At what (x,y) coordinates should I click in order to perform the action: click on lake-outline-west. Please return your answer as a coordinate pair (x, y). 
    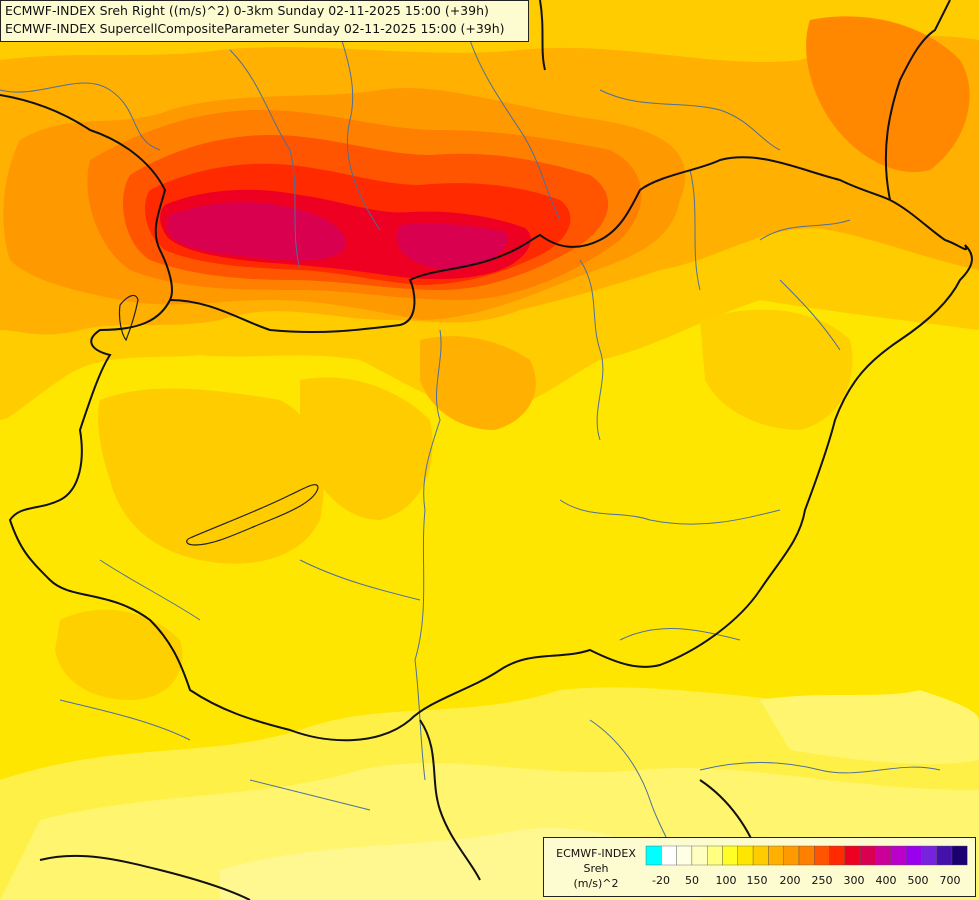
    Looking at the image, I should click on (128, 318).